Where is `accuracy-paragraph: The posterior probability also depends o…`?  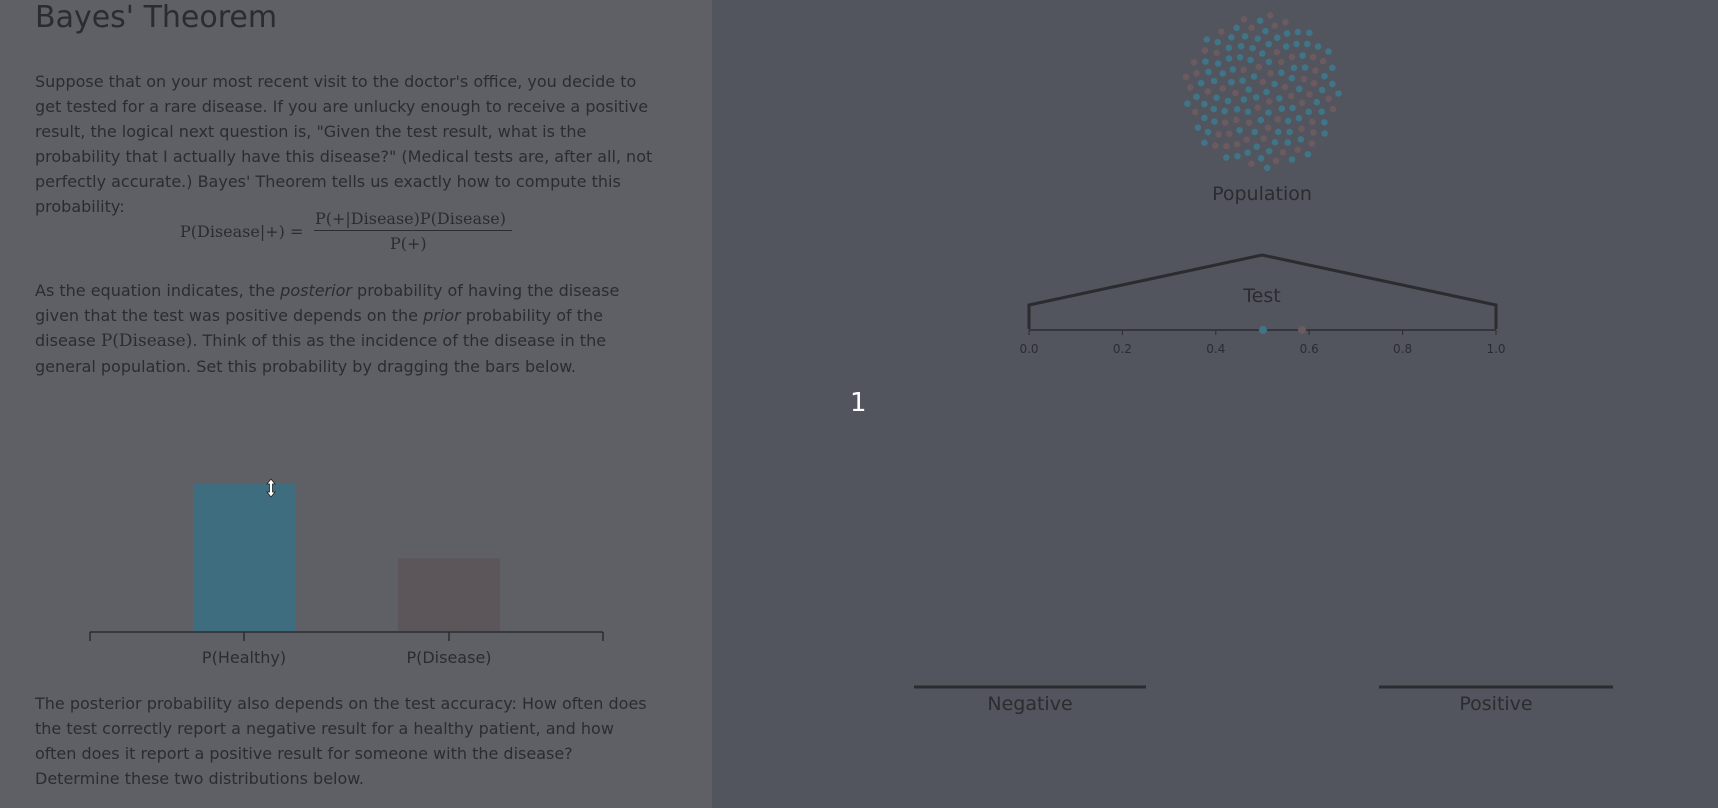 accuracy-paragraph: The posterior probability also depends o… is located at coordinates (341, 741).